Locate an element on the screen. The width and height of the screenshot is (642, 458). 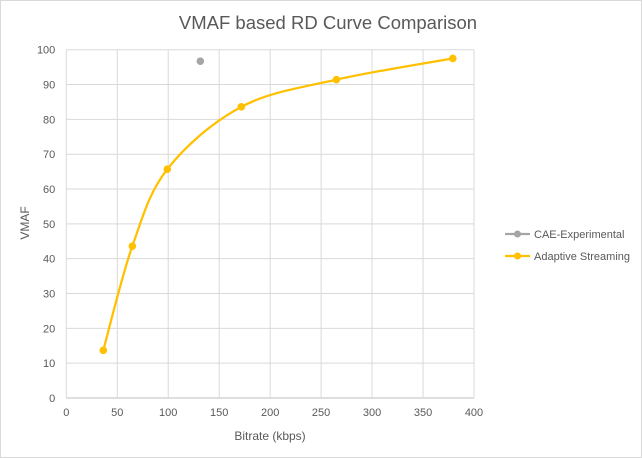
x-tick-label: 50 is located at coordinates (117, 413).